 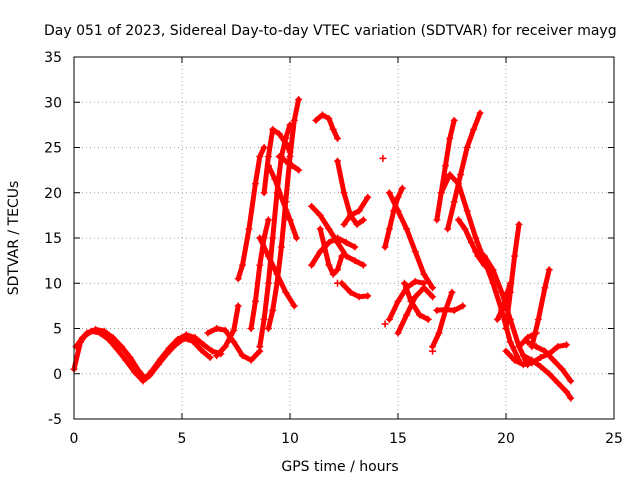 I want to click on data-series-arc-d, so click(x=227, y=331).